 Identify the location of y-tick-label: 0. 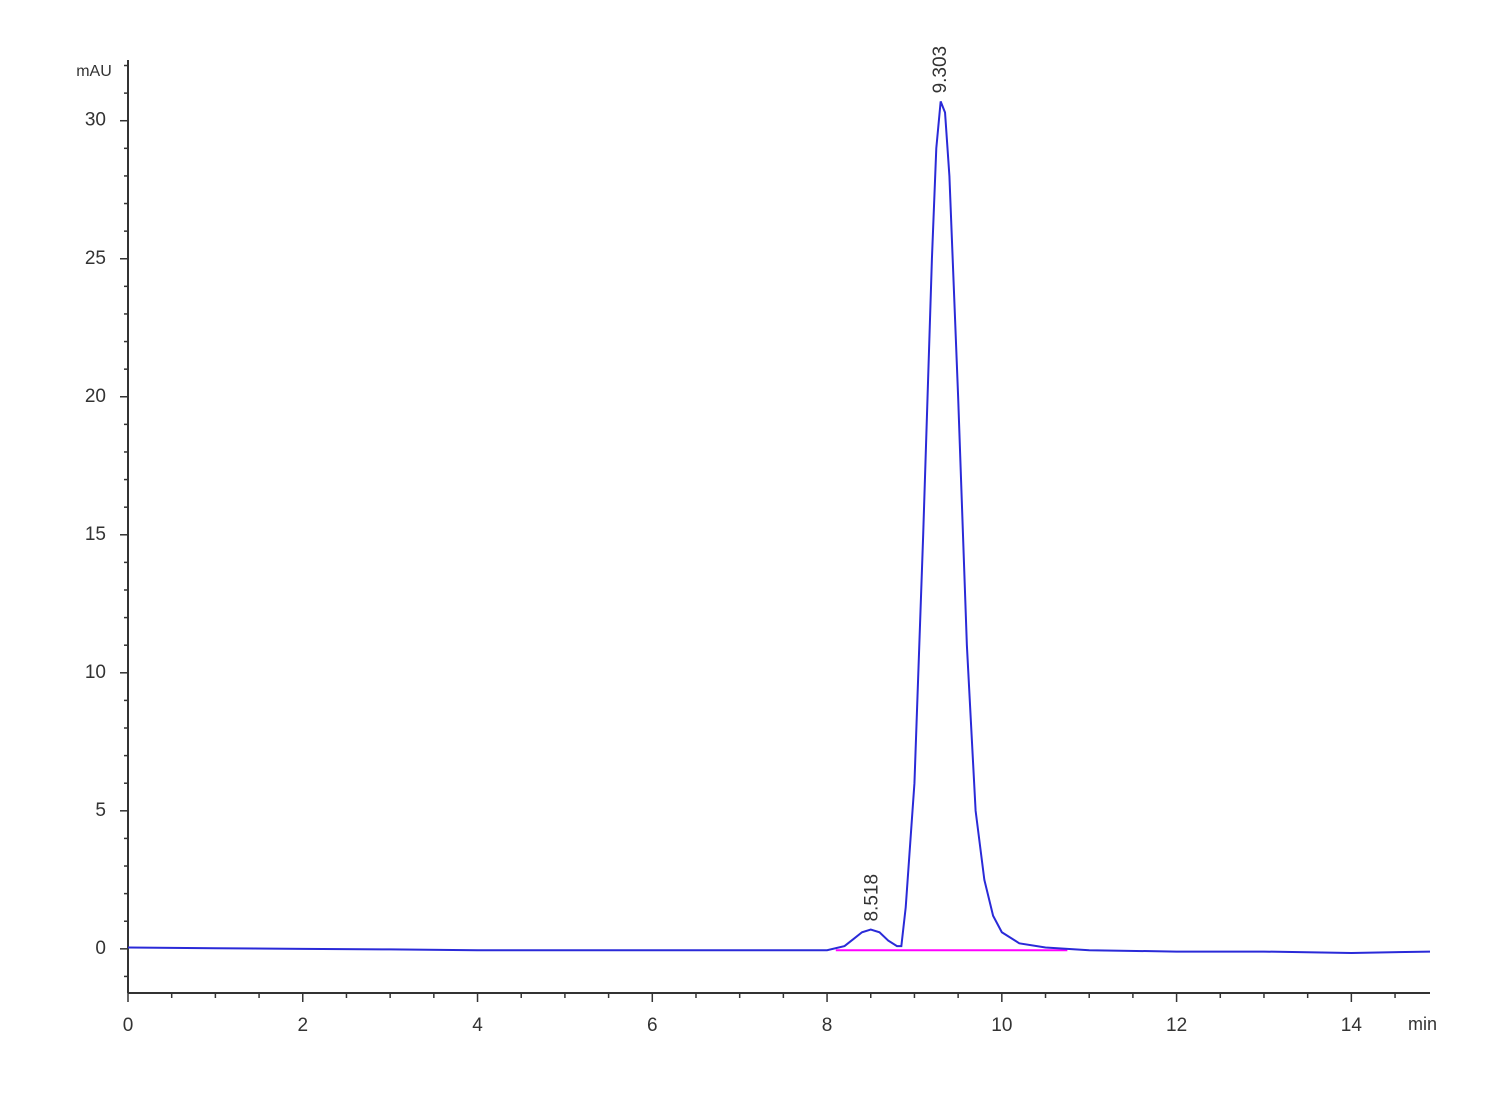
(100, 948).